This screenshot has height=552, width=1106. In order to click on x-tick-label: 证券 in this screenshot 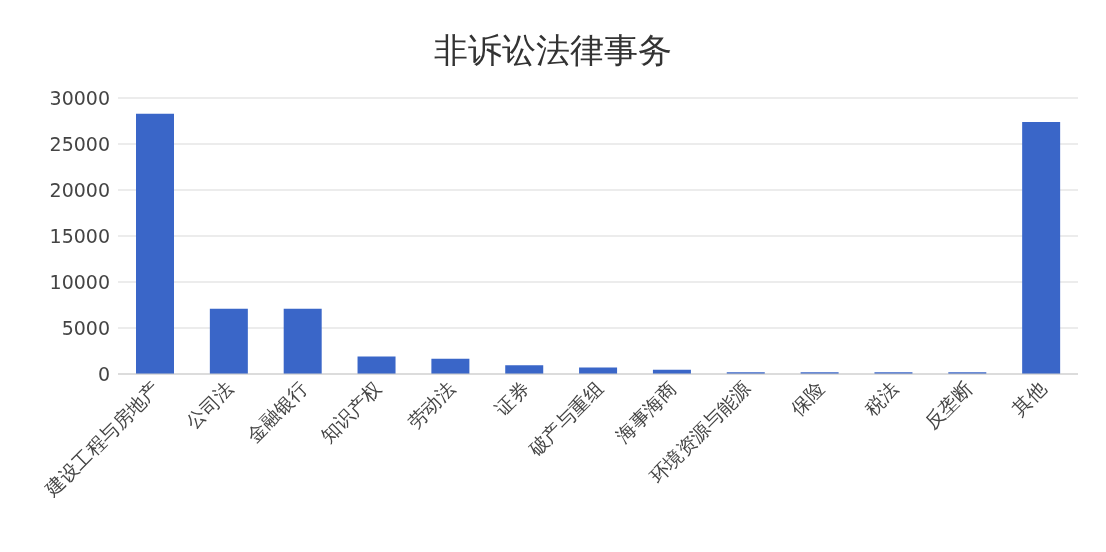, I will do `click(511, 398)`.